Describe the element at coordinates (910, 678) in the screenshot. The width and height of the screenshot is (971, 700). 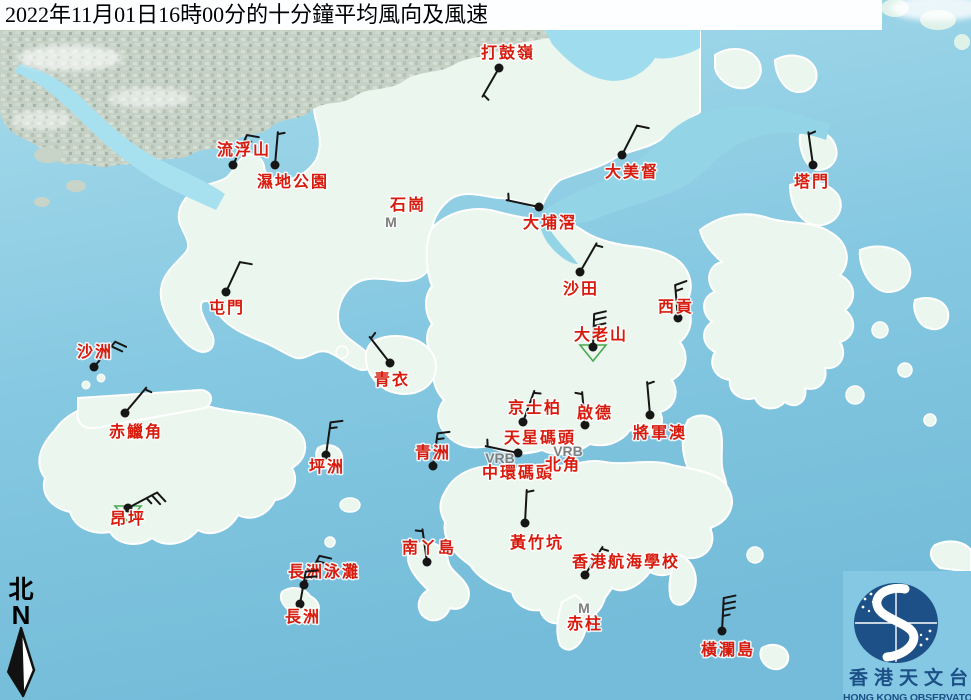
I see `logo-chinese-name: 香港天文台` at that location.